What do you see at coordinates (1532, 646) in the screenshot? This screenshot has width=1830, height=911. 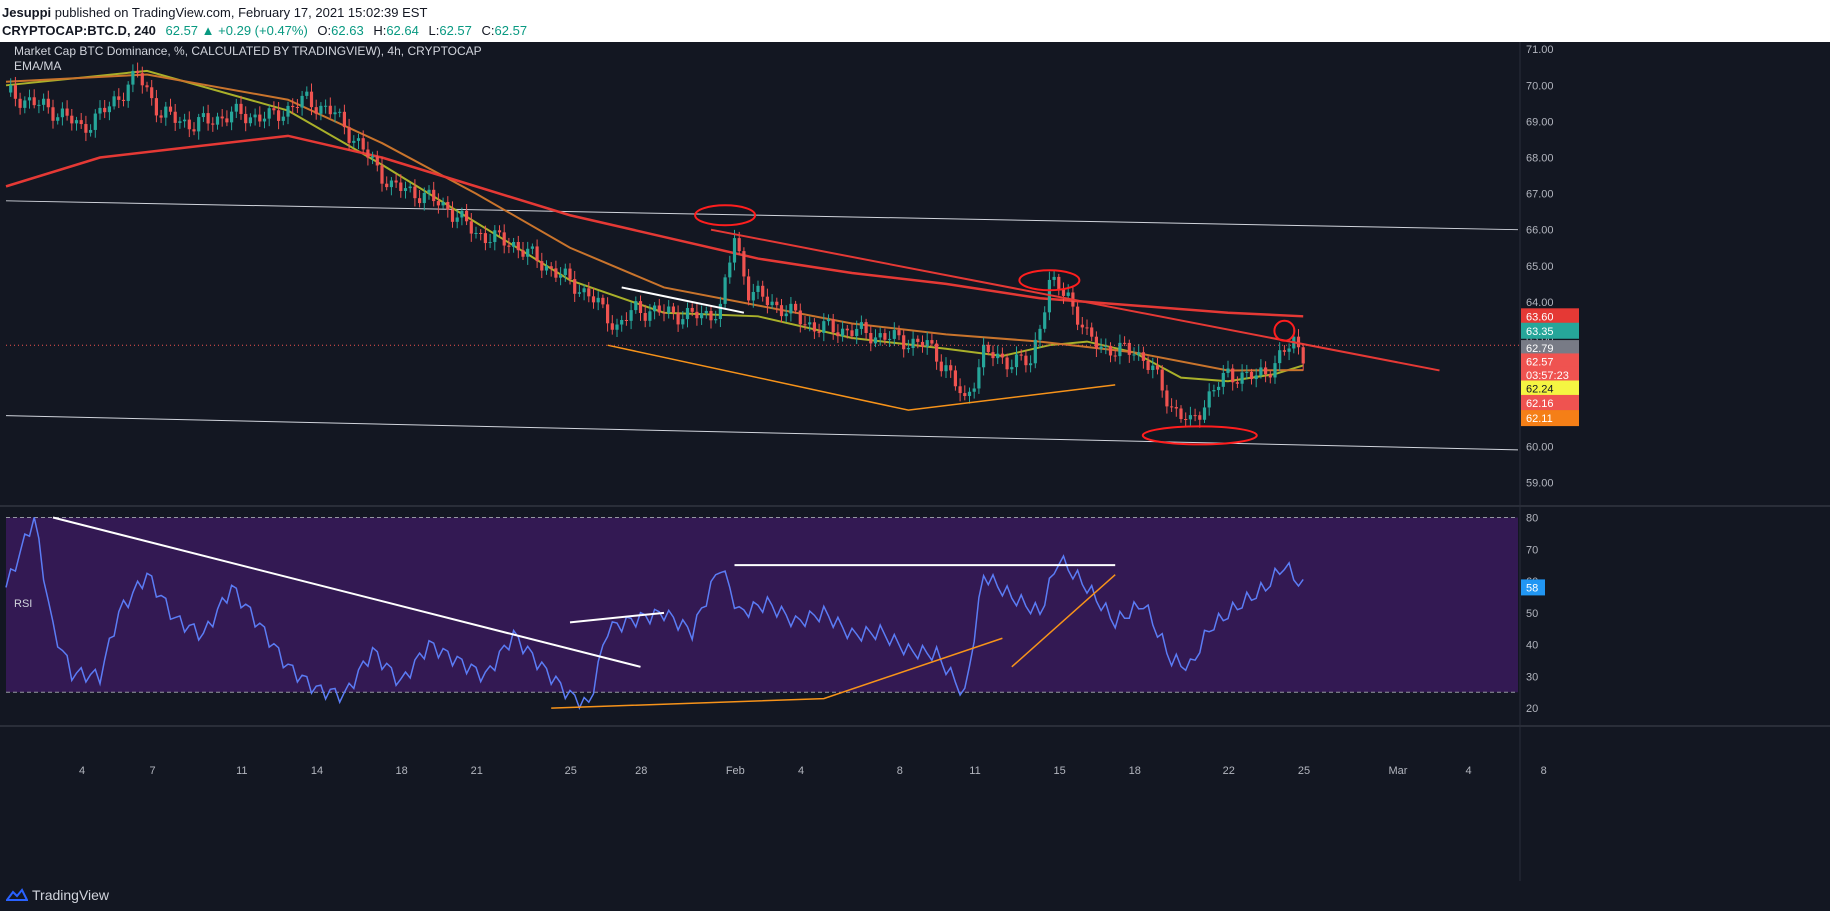 I see `rsi-tick-label: 40` at bounding box center [1532, 646].